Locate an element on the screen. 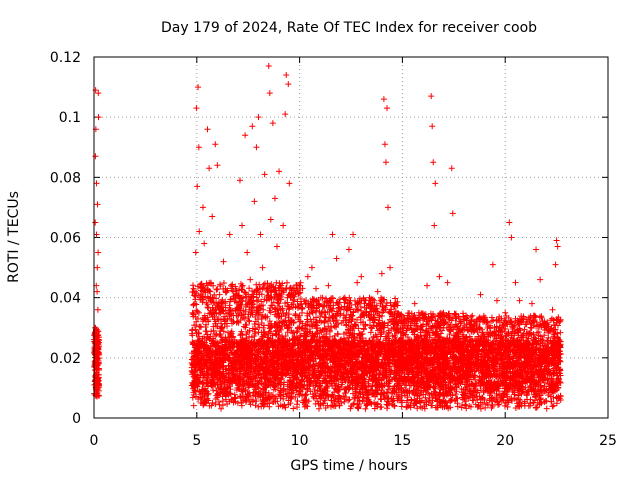  y-tick-label: 0.04 is located at coordinates (65, 299).